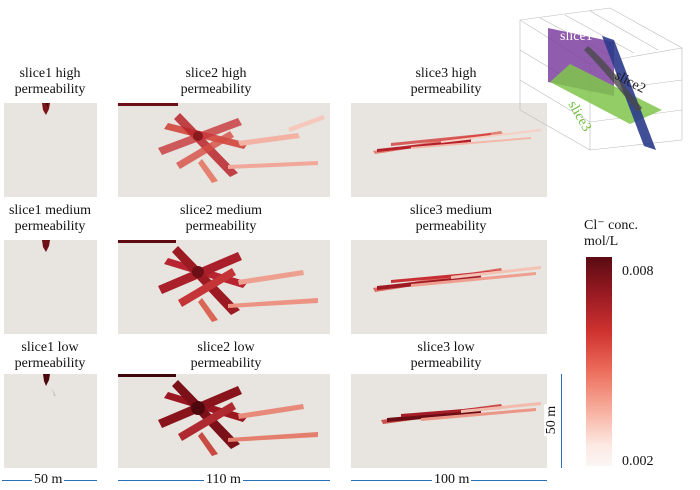 The image size is (700, 490). I want to click on panel-slice2-low, so click(224, 421).